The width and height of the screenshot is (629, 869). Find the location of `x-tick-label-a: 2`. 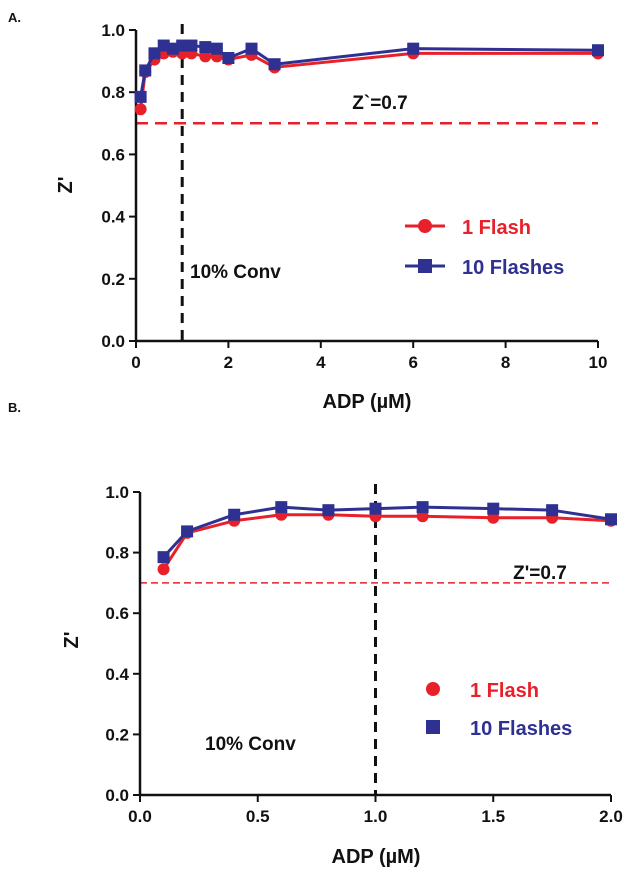

x-tick-label-a: 2 is located at coordinates (228, 362).